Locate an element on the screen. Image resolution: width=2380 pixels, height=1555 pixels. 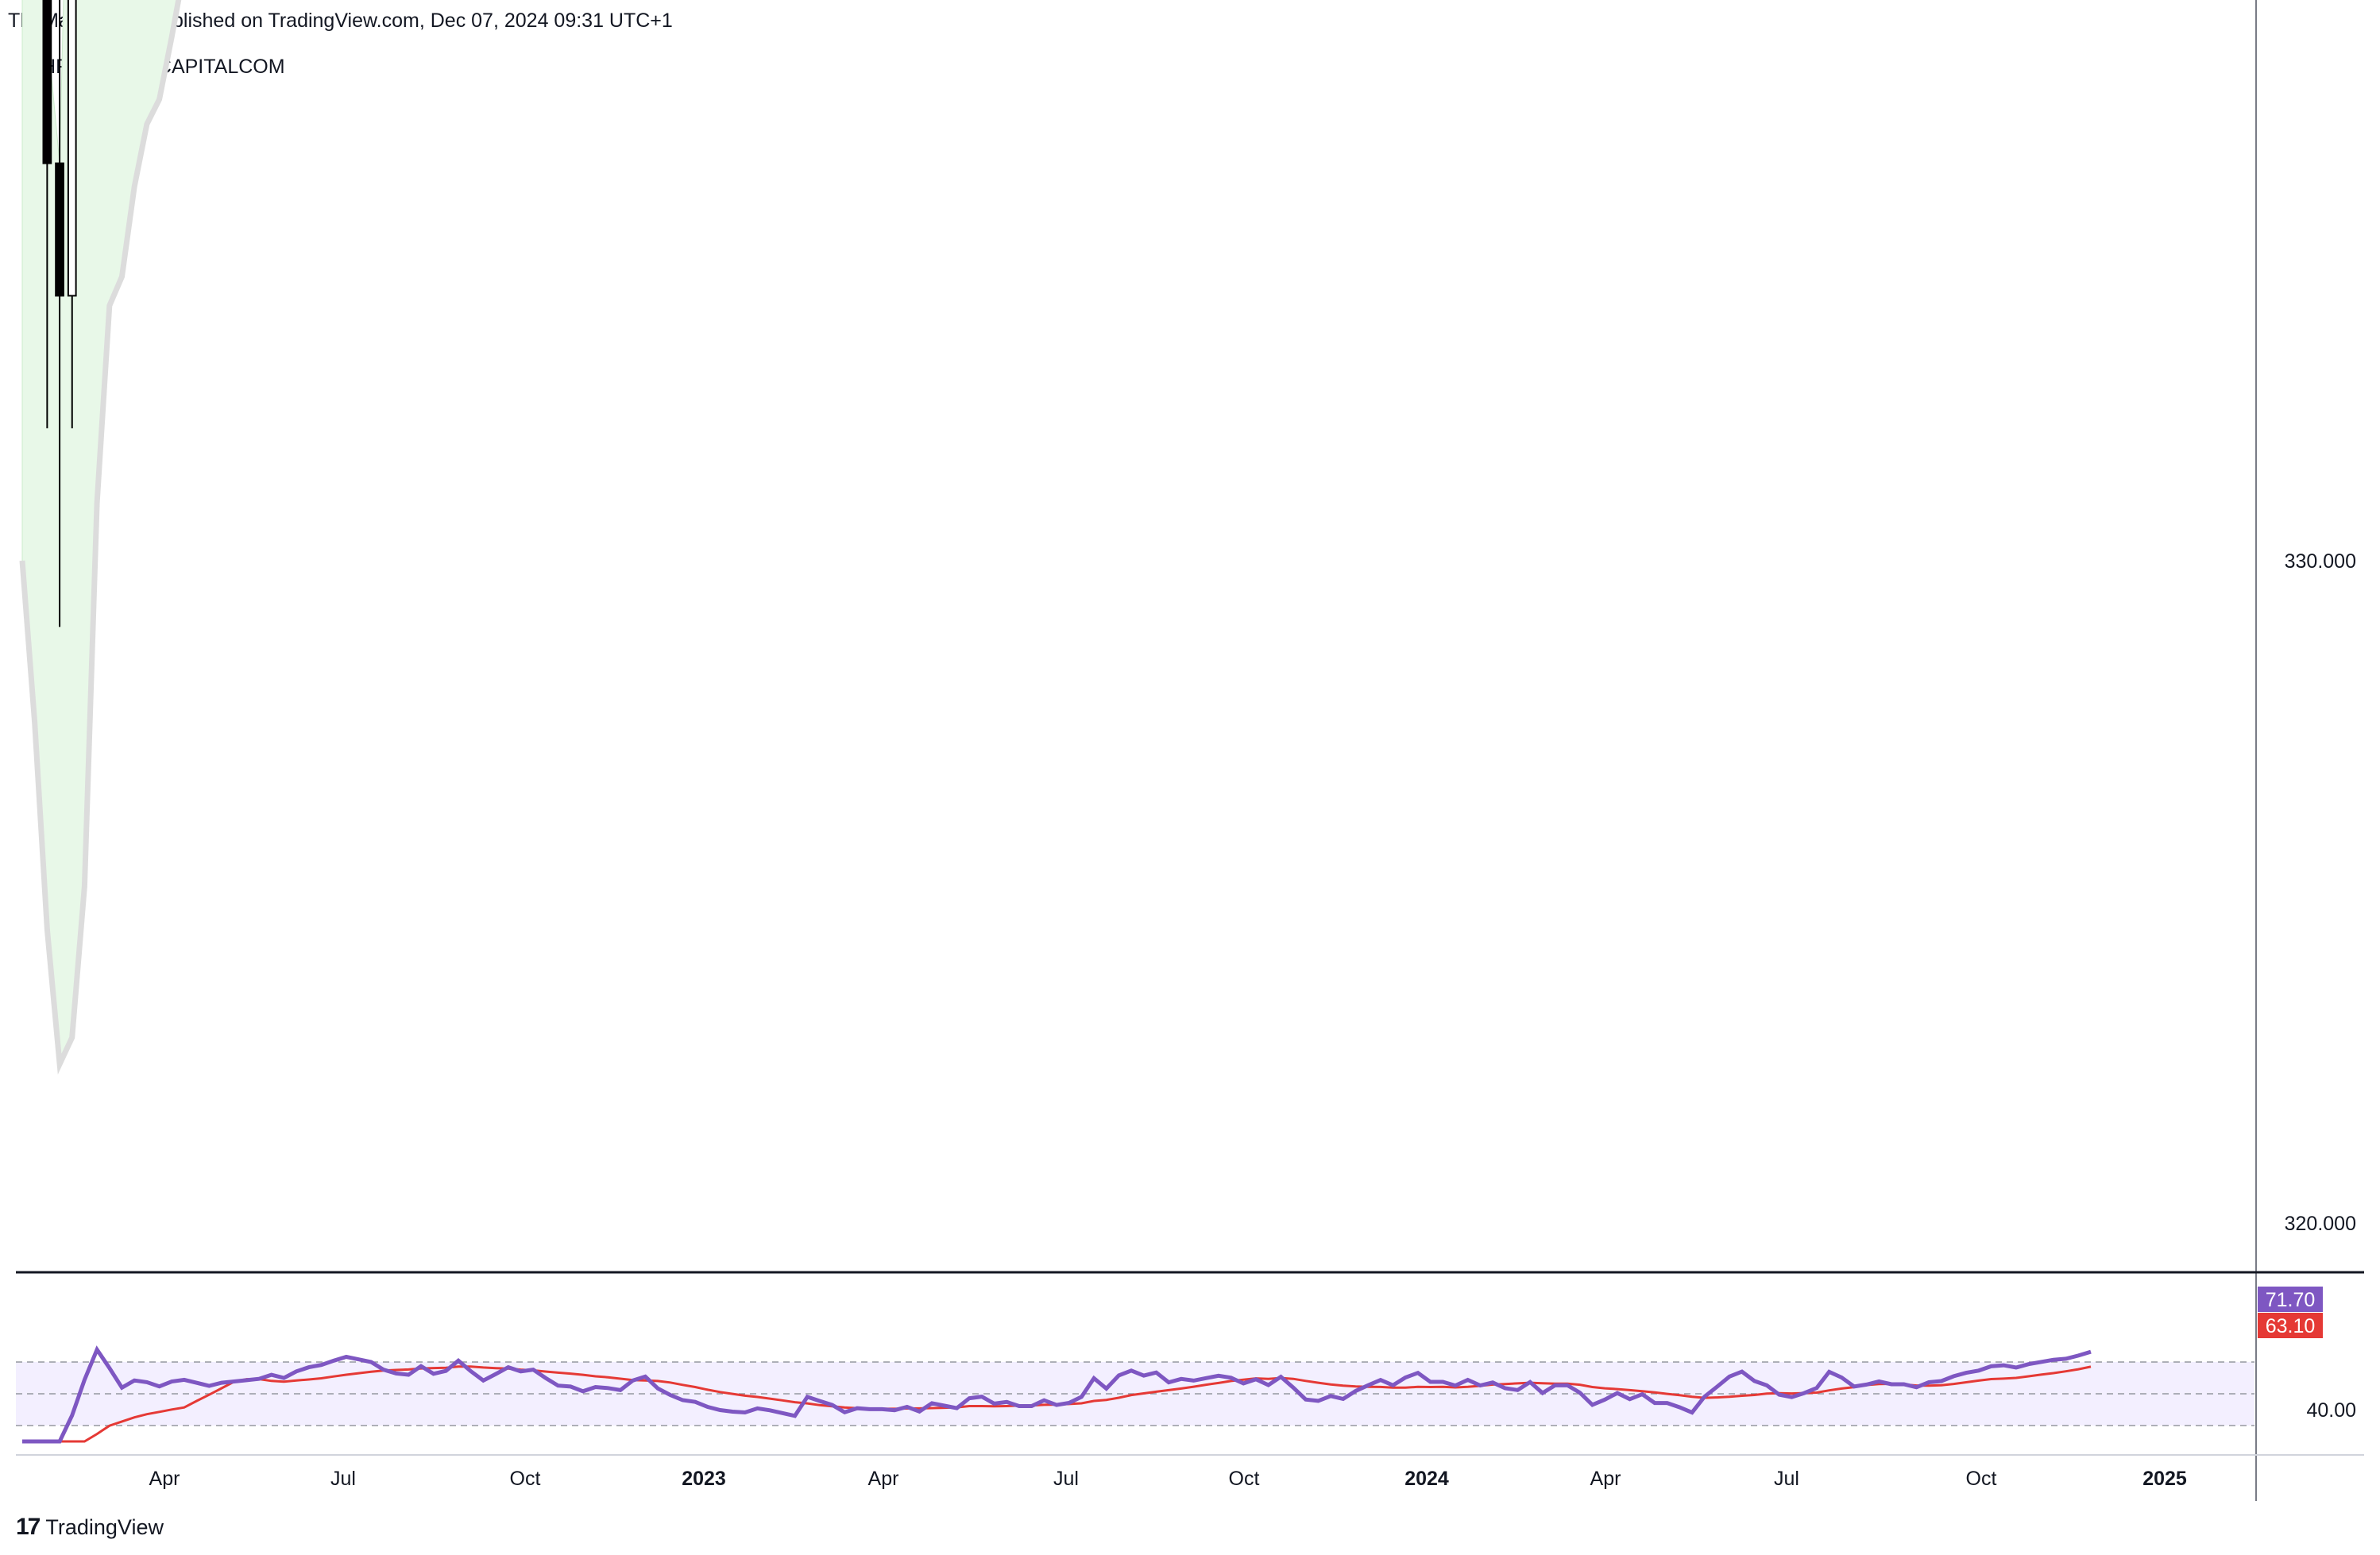
moving-average-line is located at coordinates (100, 537).